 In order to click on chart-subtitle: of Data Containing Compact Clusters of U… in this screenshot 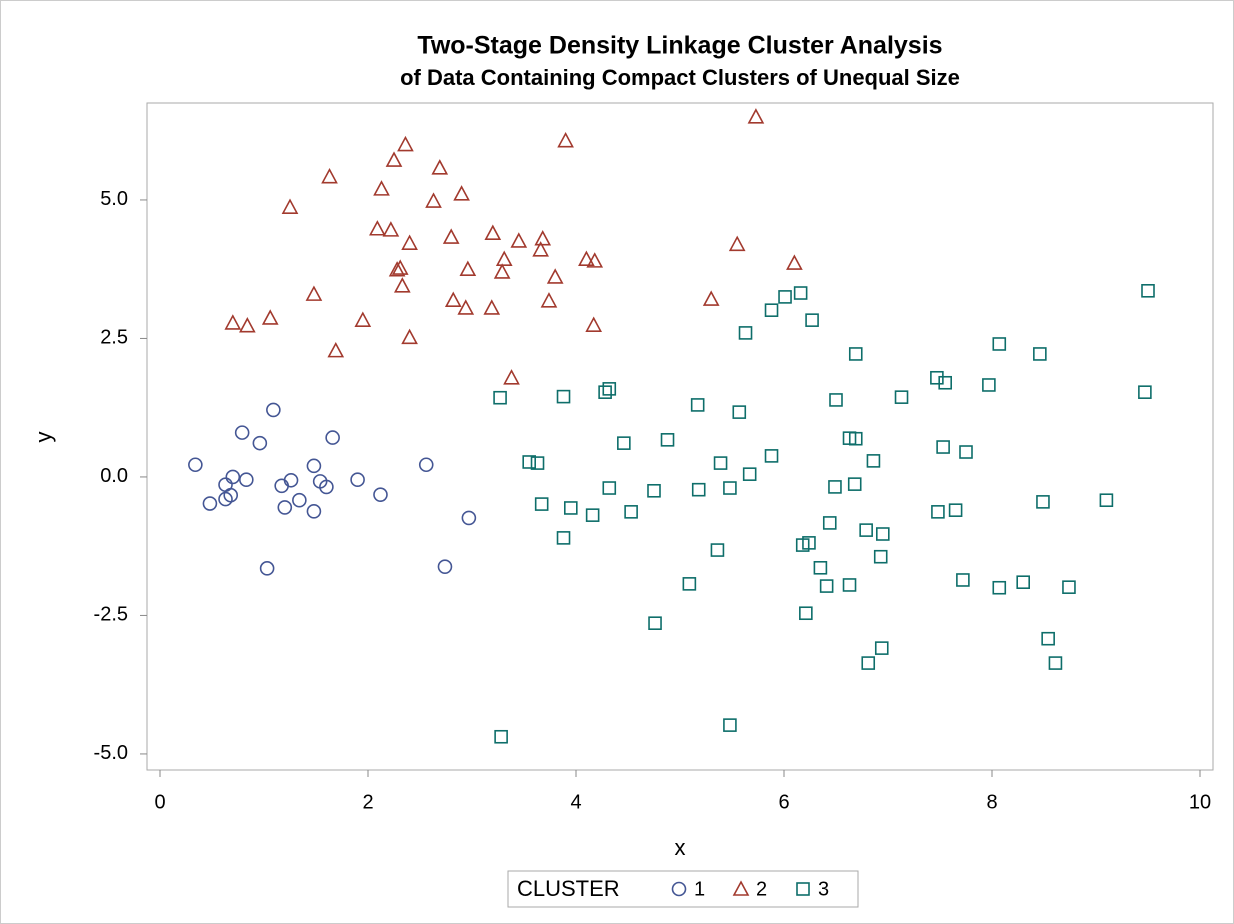, I will do `click(680, 77)`.